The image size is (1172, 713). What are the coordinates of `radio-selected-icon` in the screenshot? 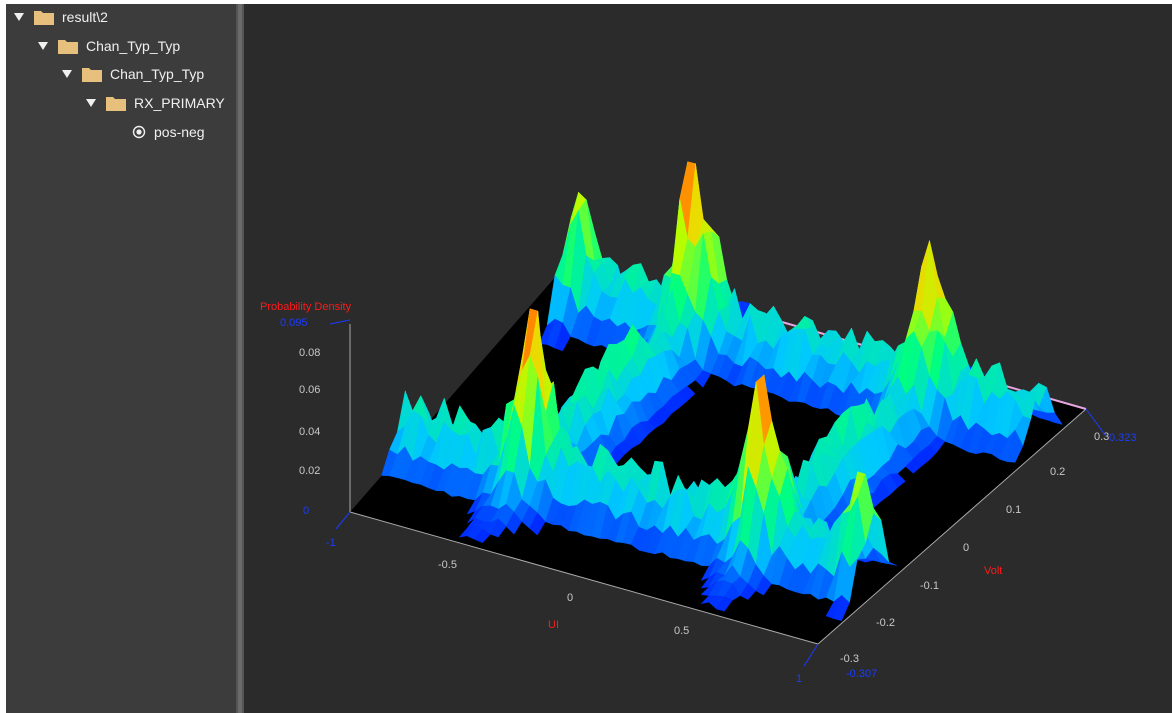 It's located at (139, 132).